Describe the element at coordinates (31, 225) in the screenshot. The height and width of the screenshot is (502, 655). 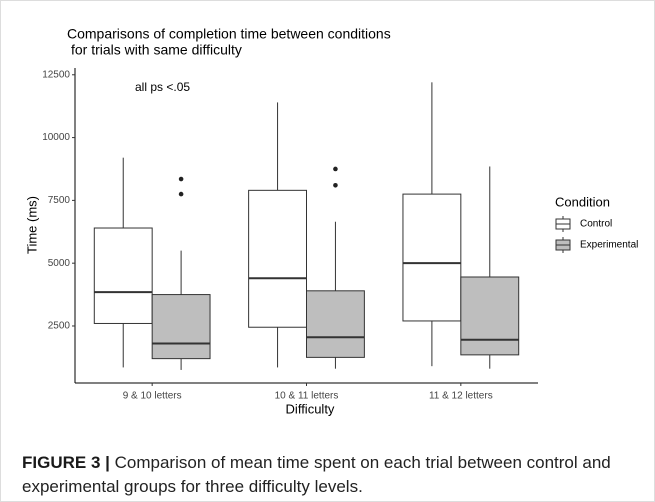
I see `y-axis-title: Time (ms)` at that location.